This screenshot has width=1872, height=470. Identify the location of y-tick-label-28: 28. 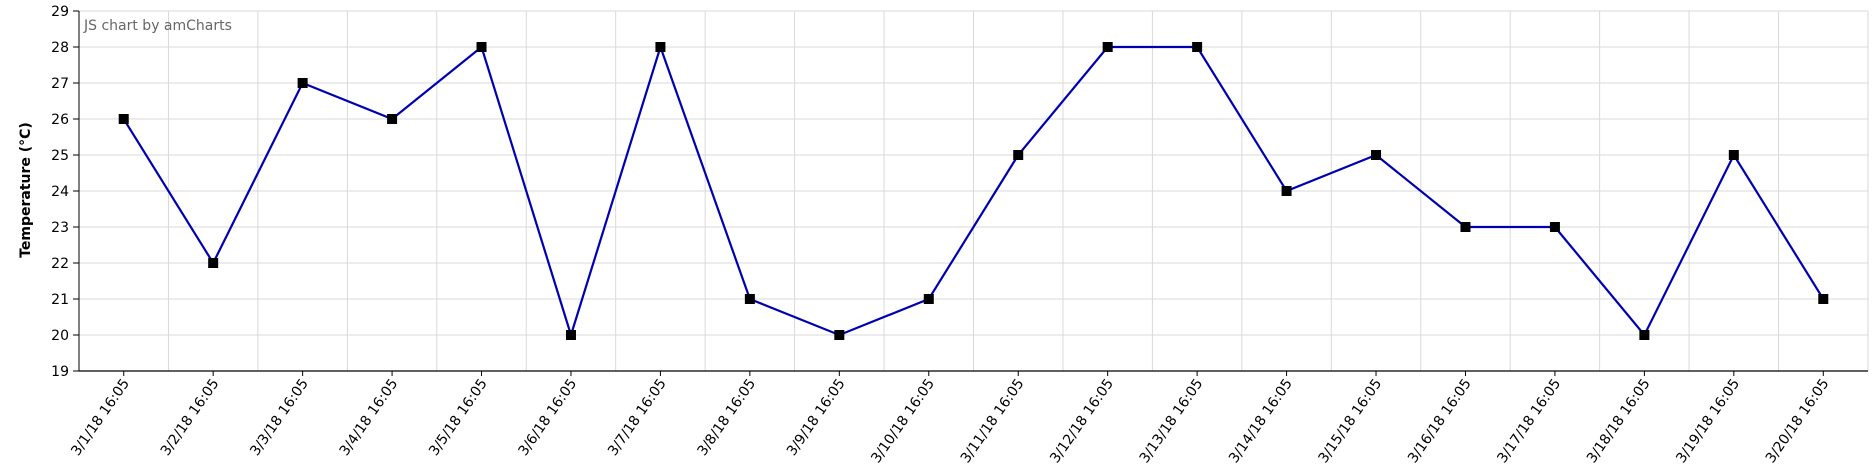
(60, 48).